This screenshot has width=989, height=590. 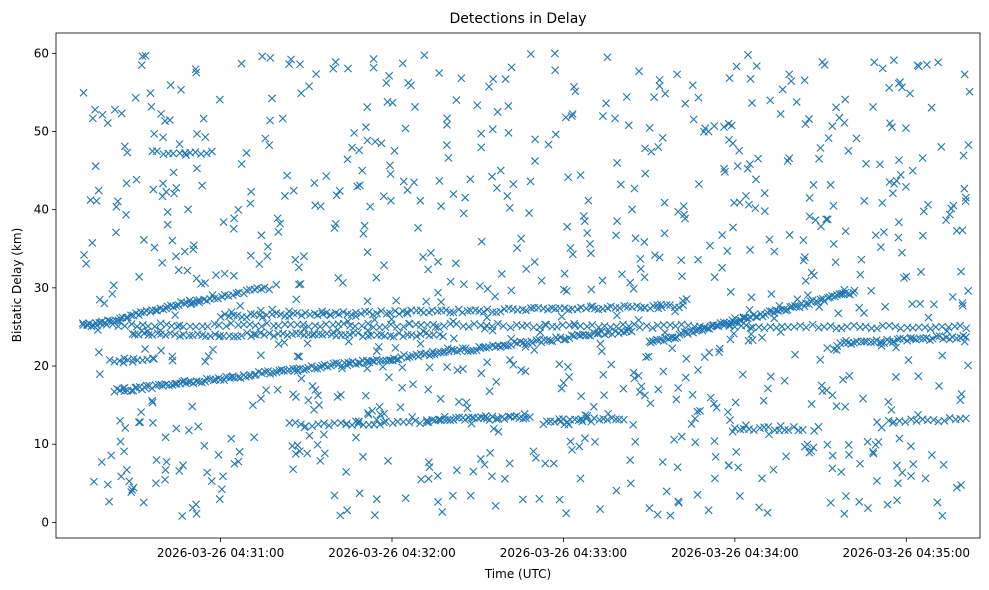 What do you see at coordinates (41, 53) in the screenshot?
I see `y-tick-label: 60` at bounding box center [41, 53].